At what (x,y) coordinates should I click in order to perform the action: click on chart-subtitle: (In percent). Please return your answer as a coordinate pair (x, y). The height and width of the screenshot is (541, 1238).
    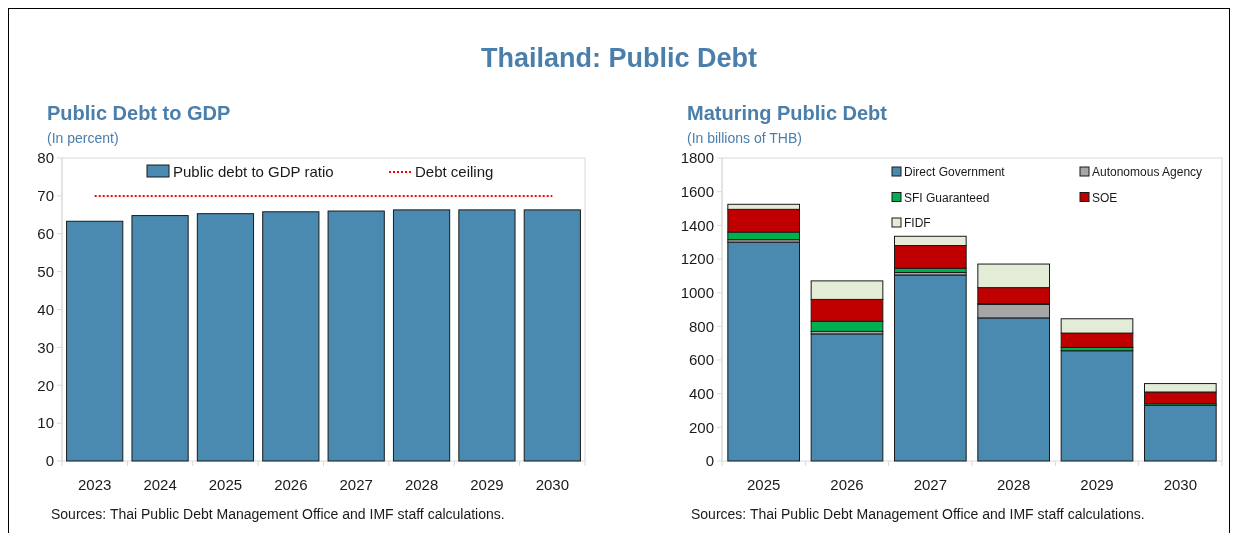
    Looking at the image, I should click on (83, 138).